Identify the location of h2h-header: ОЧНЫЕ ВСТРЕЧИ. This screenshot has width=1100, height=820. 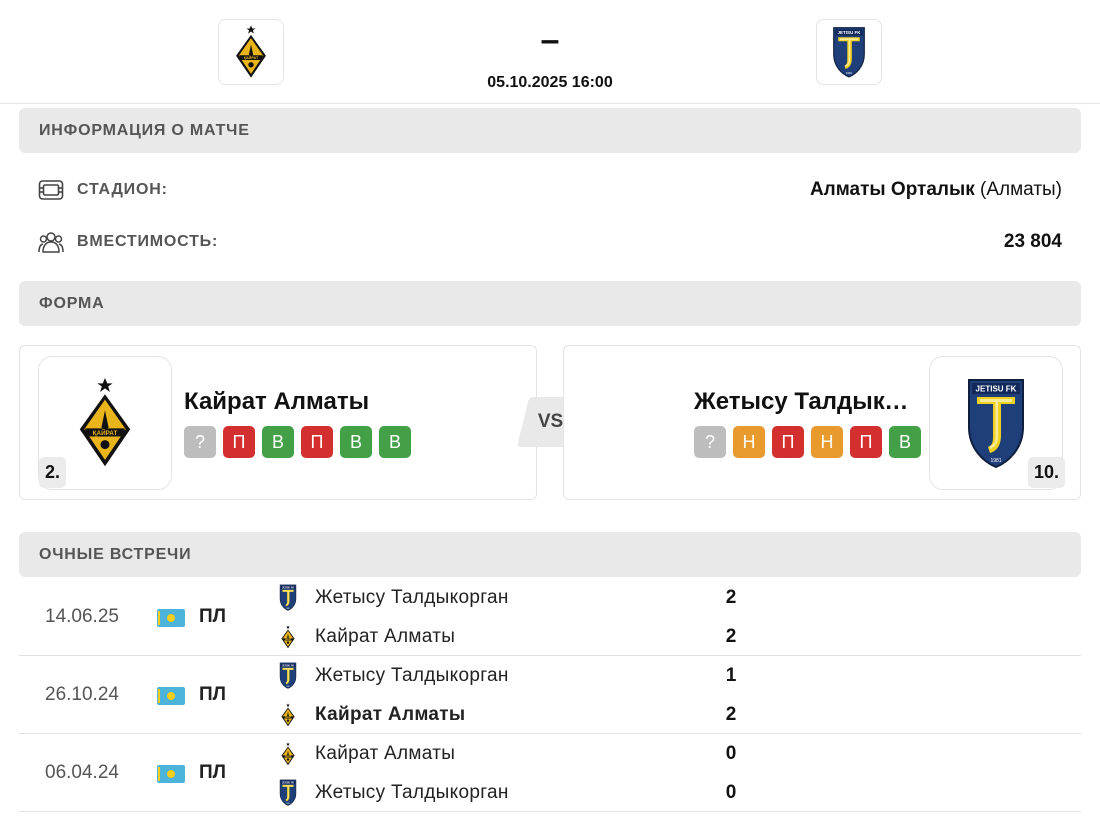
(550, 554).